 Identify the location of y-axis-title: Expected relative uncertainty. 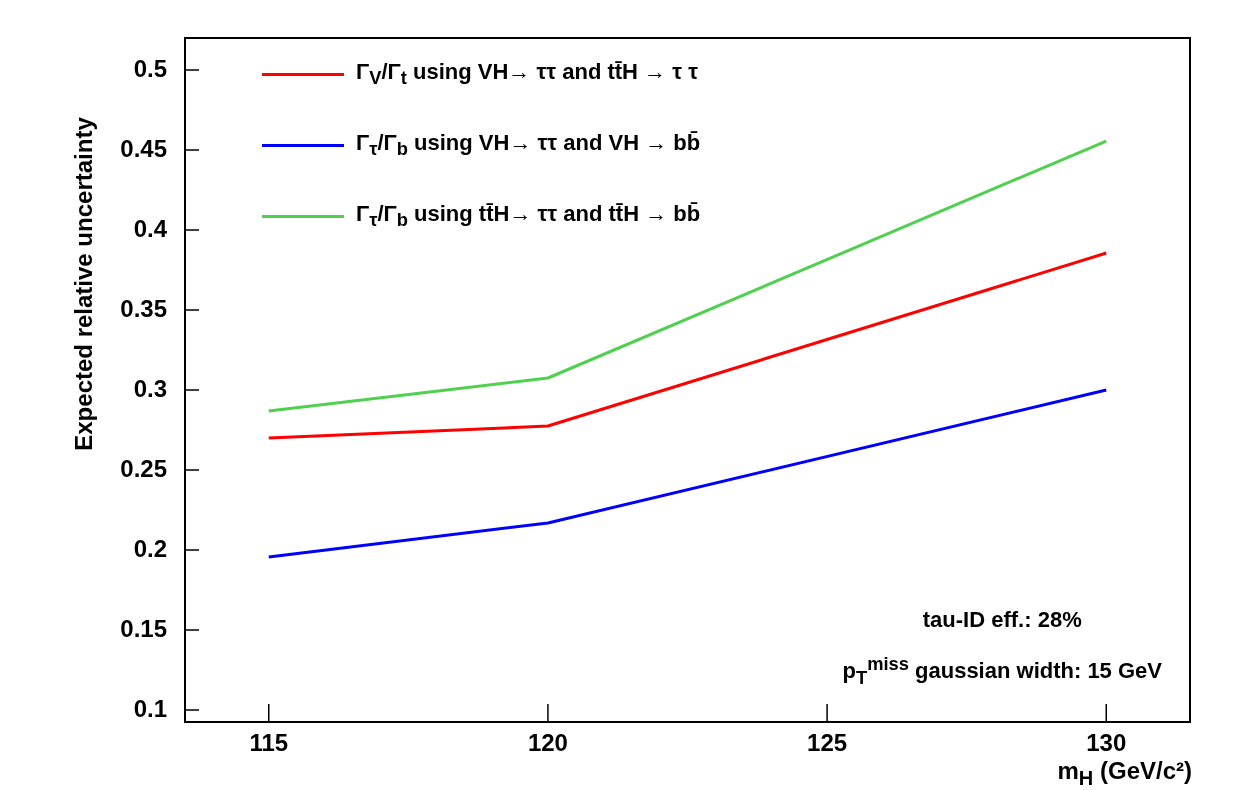
(84, 284).